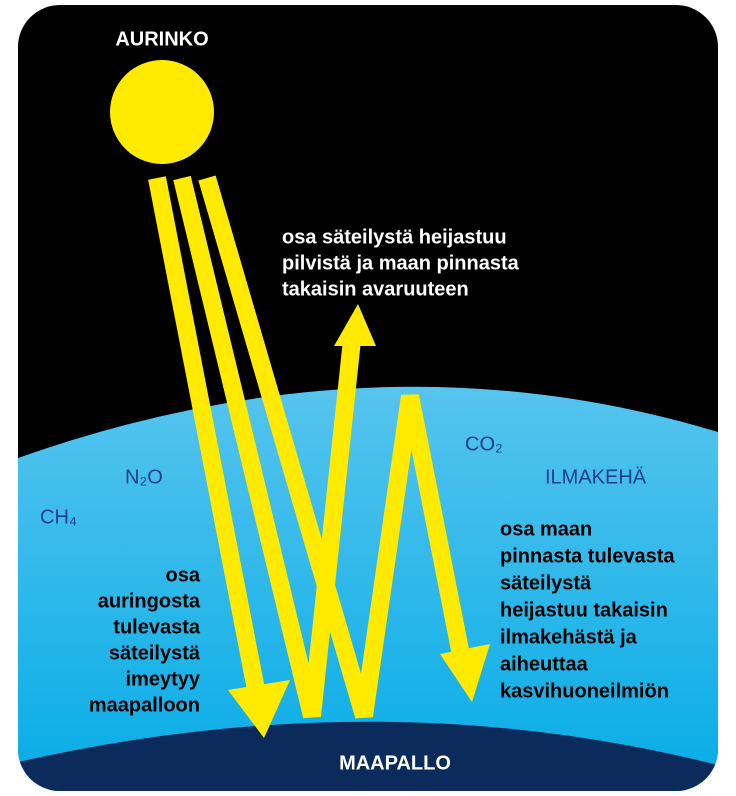  What do you see at coordinates (163, 679) in the screenshot?
I see `absorbed-text: imeytyy` at bounding box center [163, 679].